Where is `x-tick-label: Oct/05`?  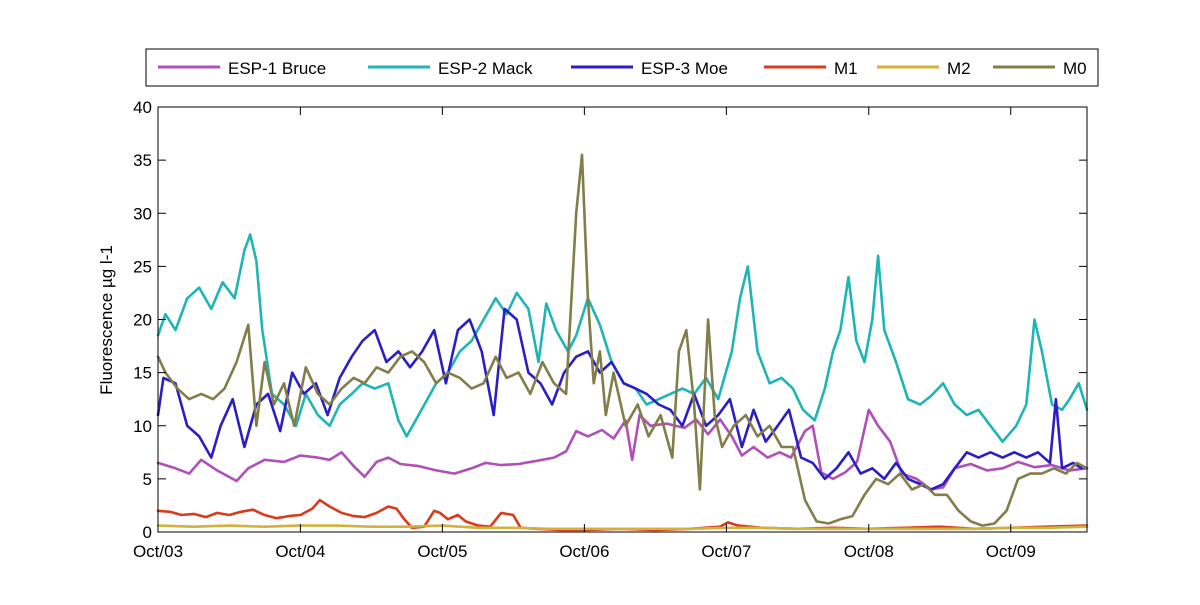 x-tick-label: Oct/05 is located at coordinates (442, 551).